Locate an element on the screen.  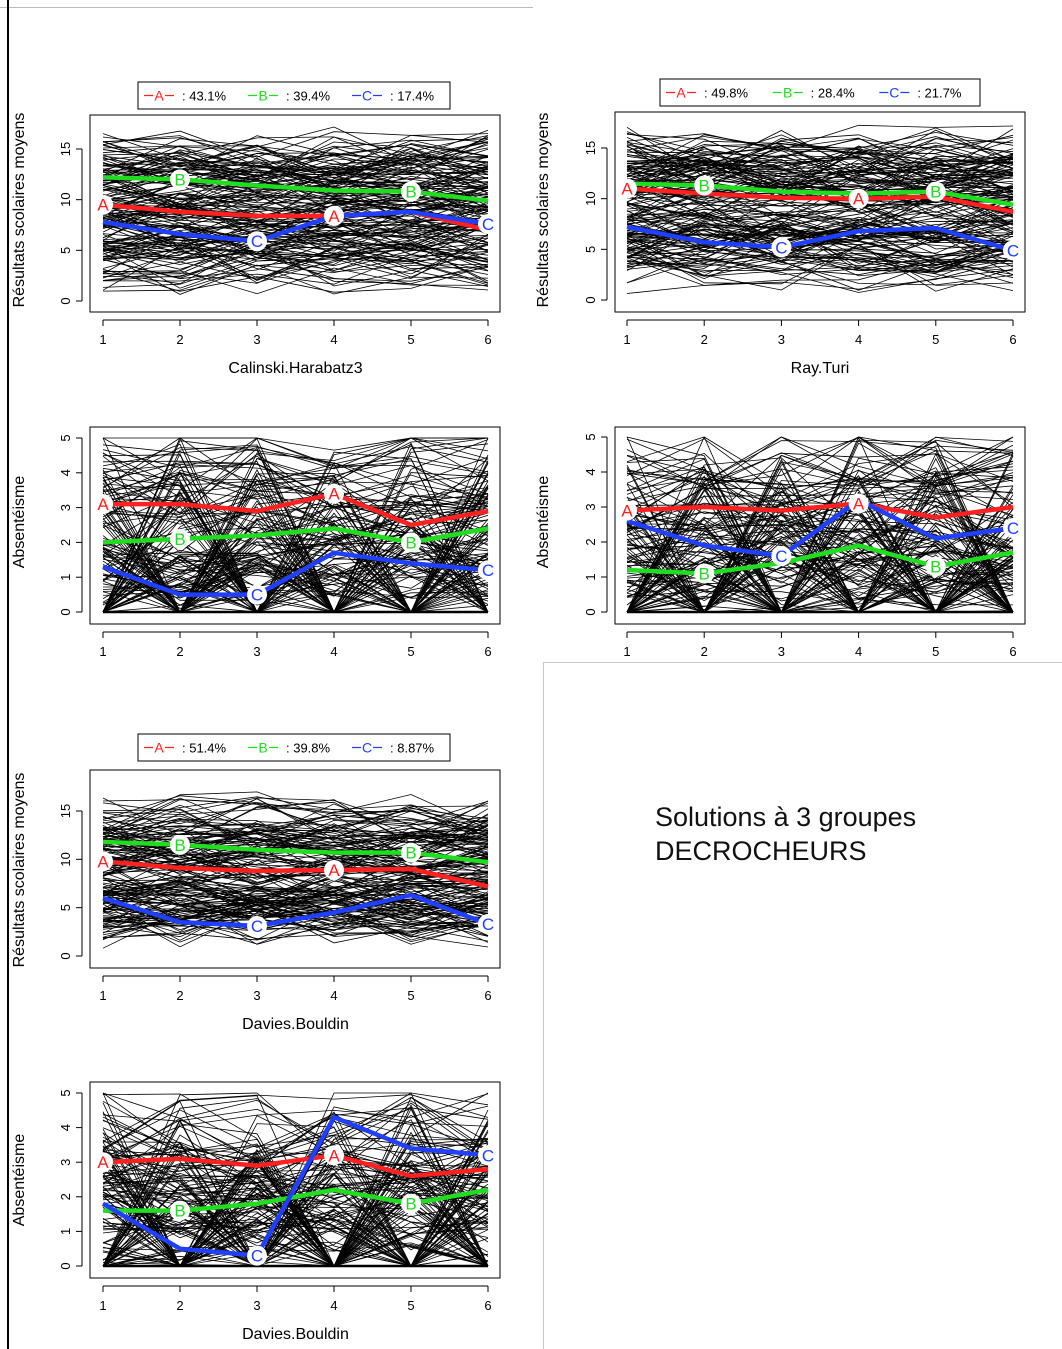
legend-percent-A: : 51.4% is located at coordinates (204, 748).